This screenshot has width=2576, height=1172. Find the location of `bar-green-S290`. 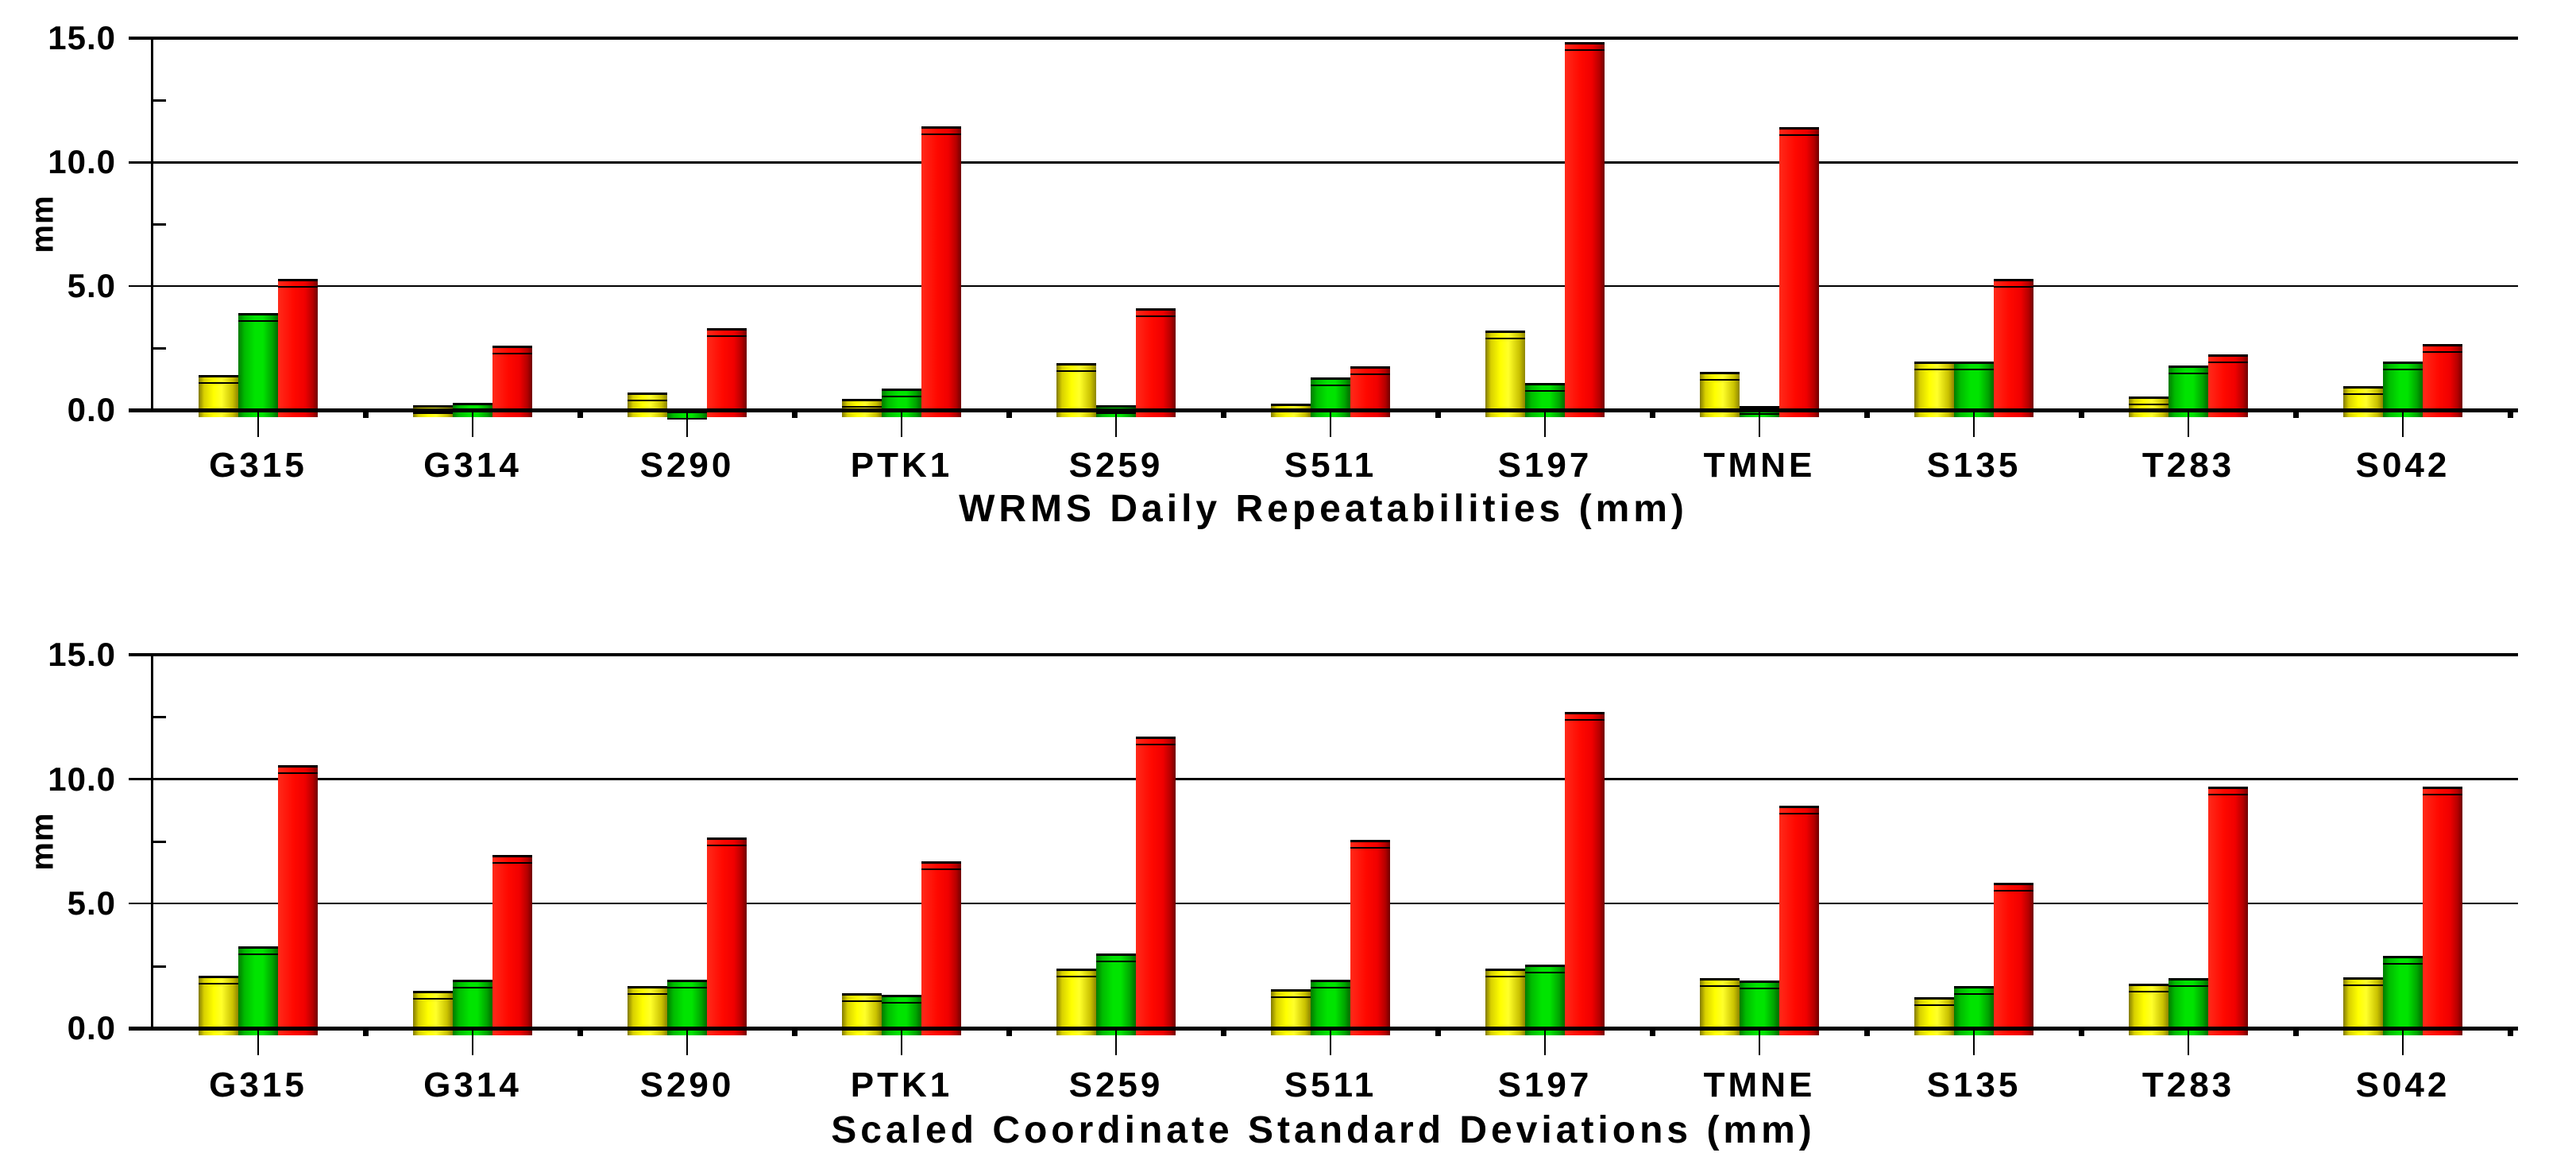

bar-green-S290 is located at coordinates (687, 1007).